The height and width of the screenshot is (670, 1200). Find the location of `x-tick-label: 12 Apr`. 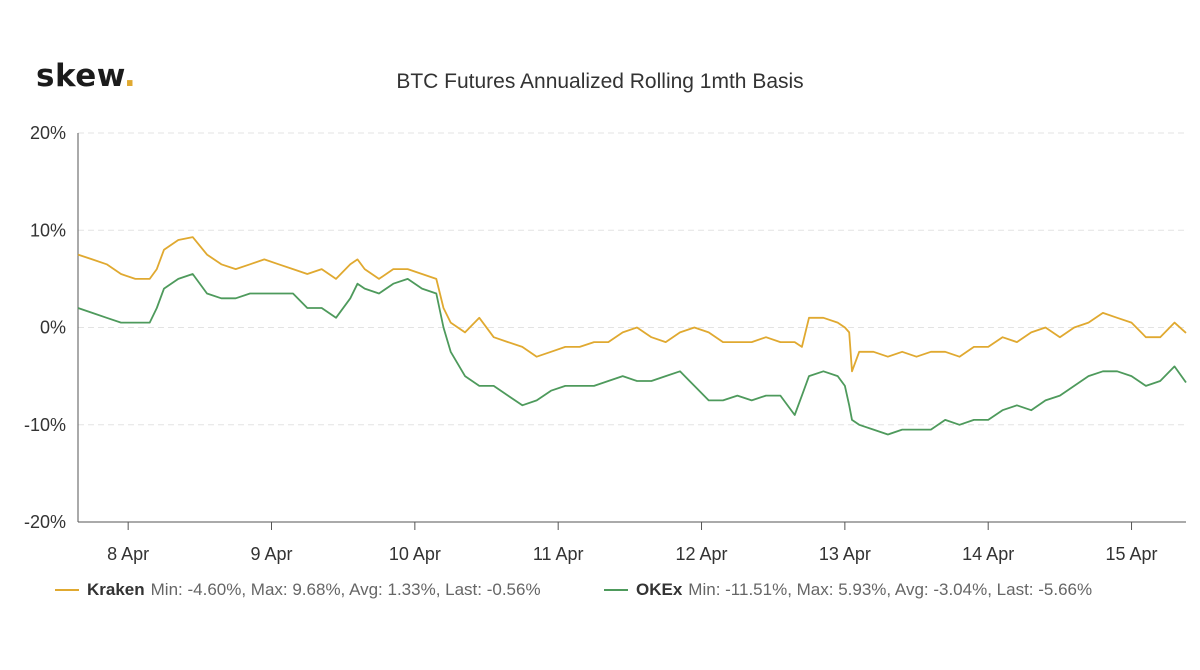

x-tick-label: 12 Apr is located at coordinates (701, 554).